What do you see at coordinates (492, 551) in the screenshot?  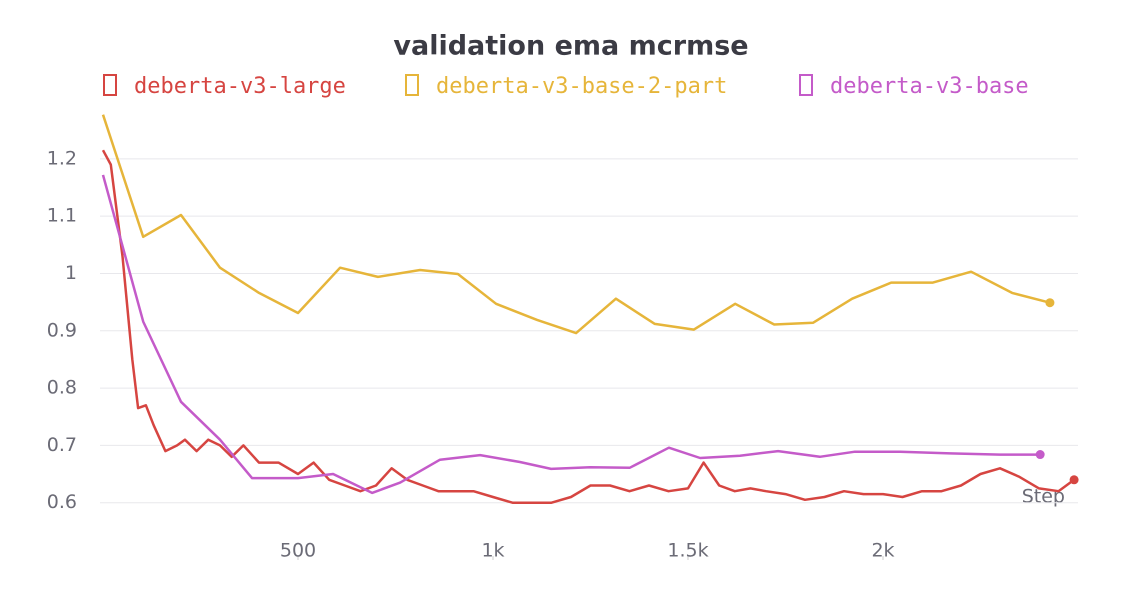 I see `x-tick-label: 1k` at bounding box center [492, 551].